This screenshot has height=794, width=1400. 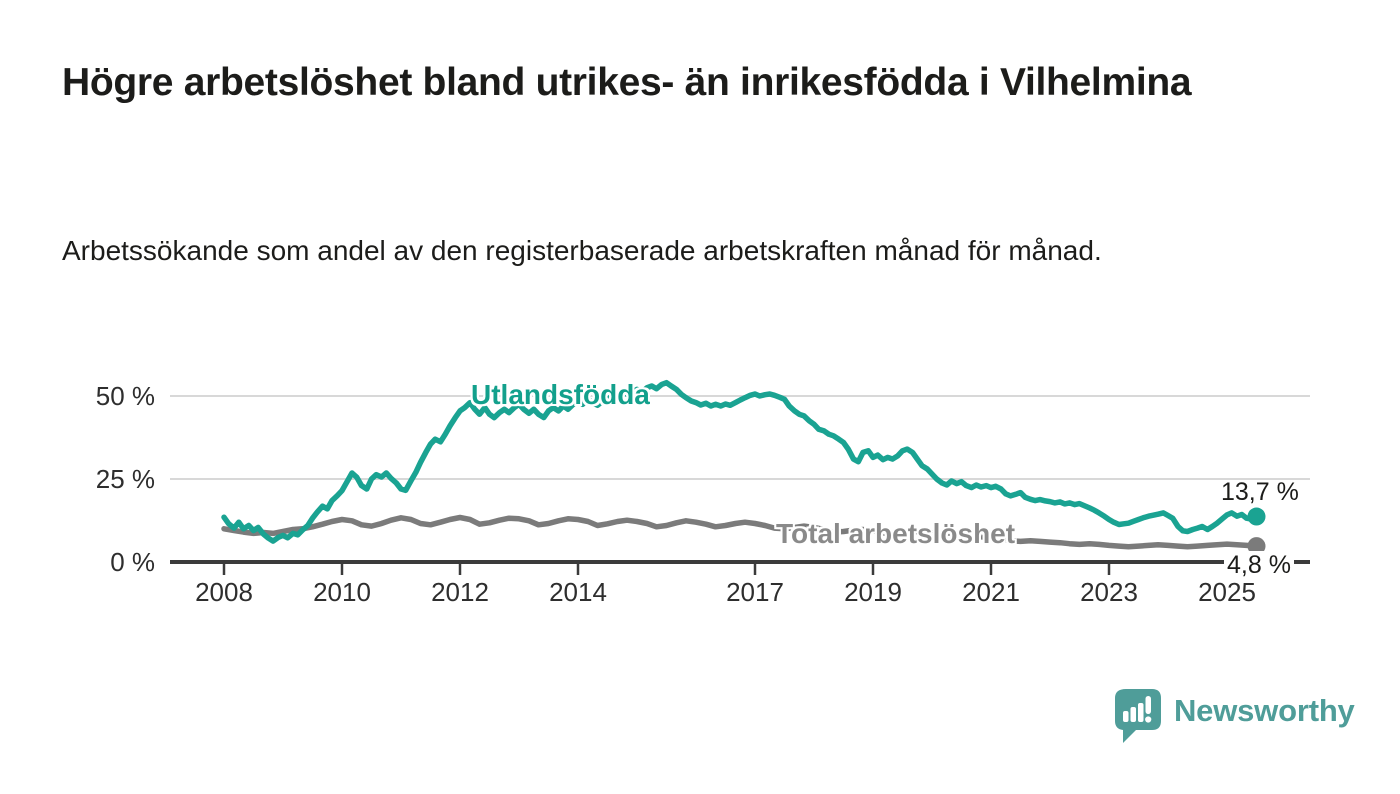 I want to click on x-tick-label: 2010, so click(x=342, y=592).